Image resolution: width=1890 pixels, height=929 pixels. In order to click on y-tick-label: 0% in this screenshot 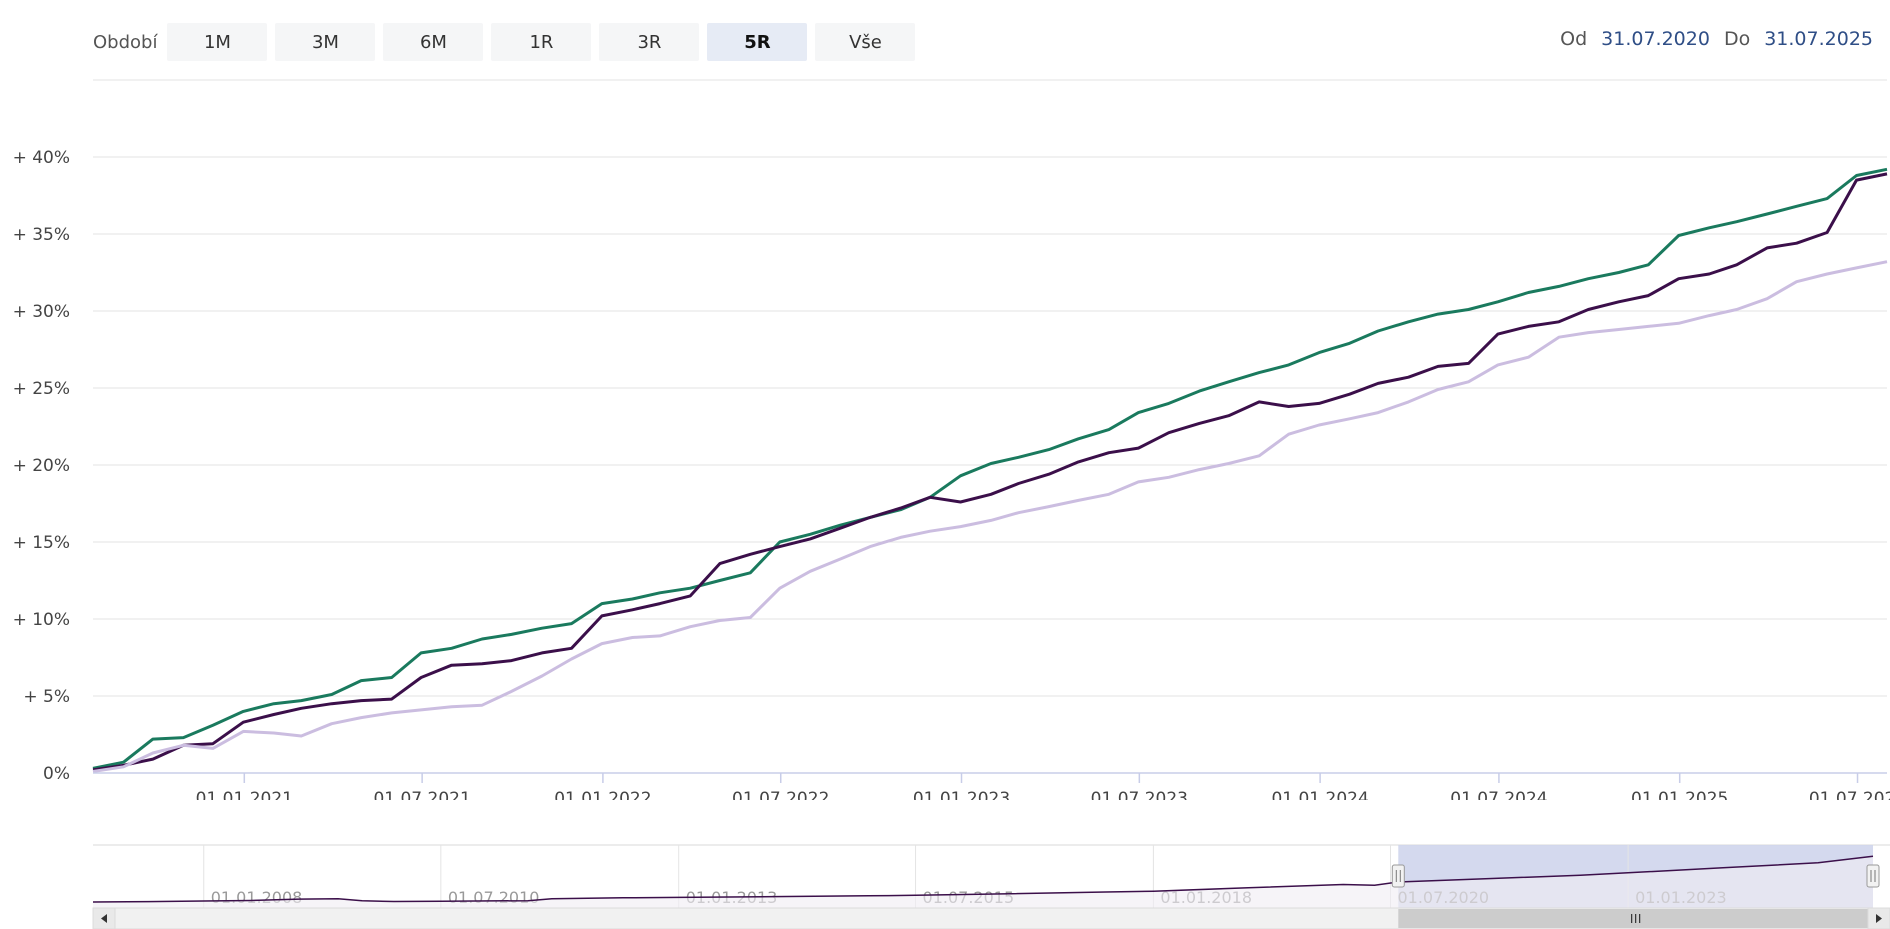, I will do `click(56, 774)`.